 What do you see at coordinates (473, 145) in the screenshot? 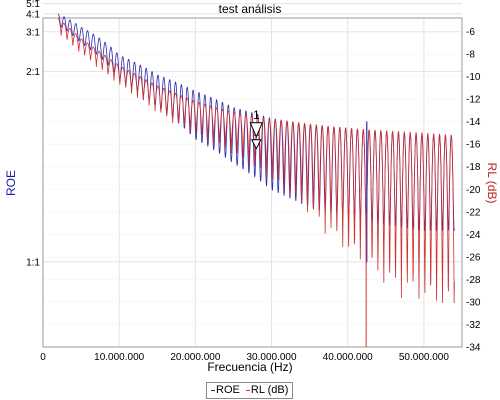
I see `right-tick-label: -16` at bounding box center [473, 145].